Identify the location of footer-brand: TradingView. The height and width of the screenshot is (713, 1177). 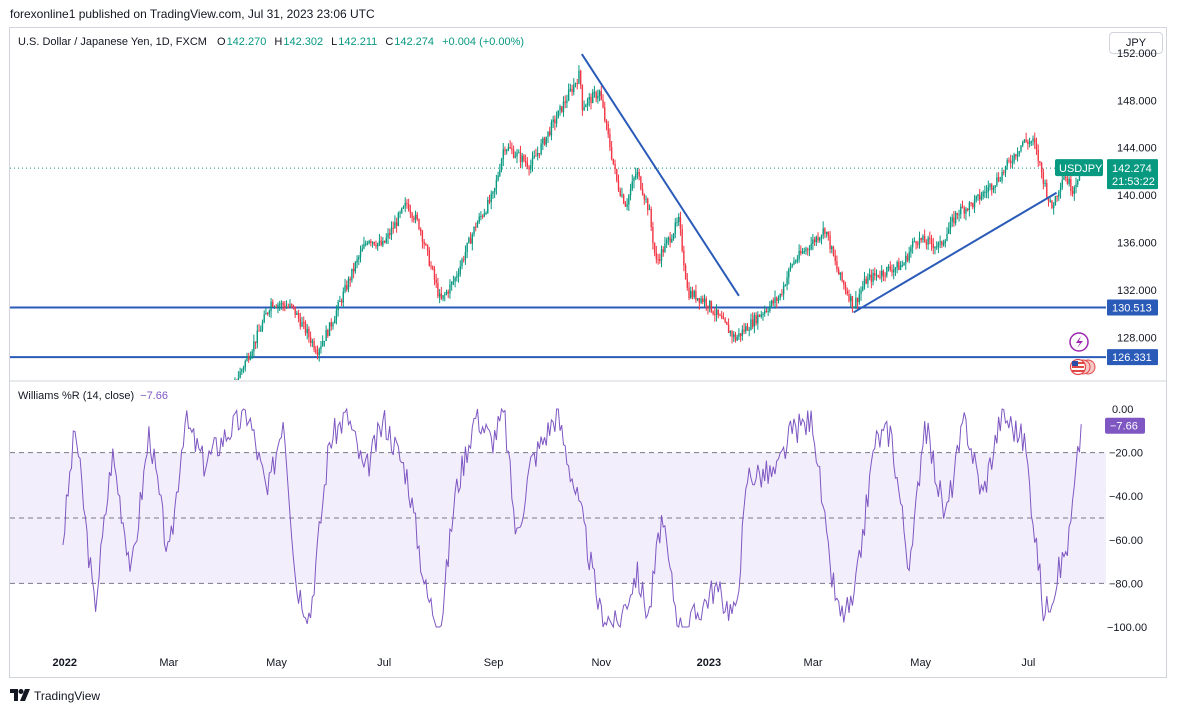
(55, 696).